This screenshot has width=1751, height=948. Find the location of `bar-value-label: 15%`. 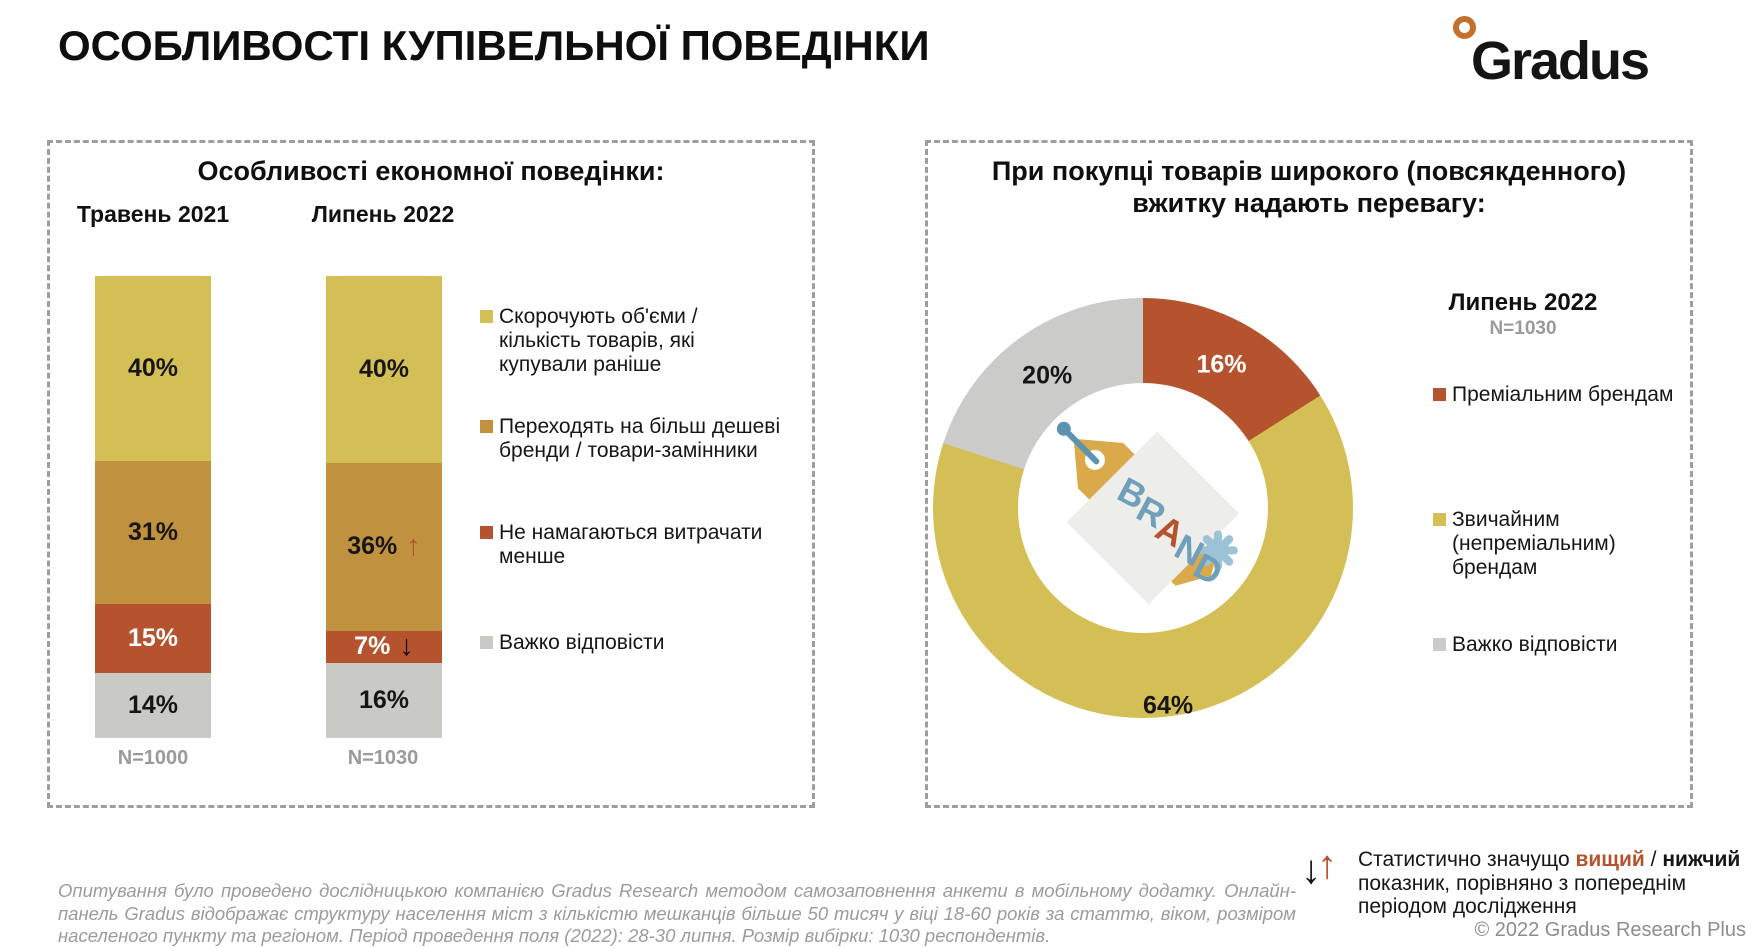

bar-value-label: 15% is located at coordinates (153, 638).